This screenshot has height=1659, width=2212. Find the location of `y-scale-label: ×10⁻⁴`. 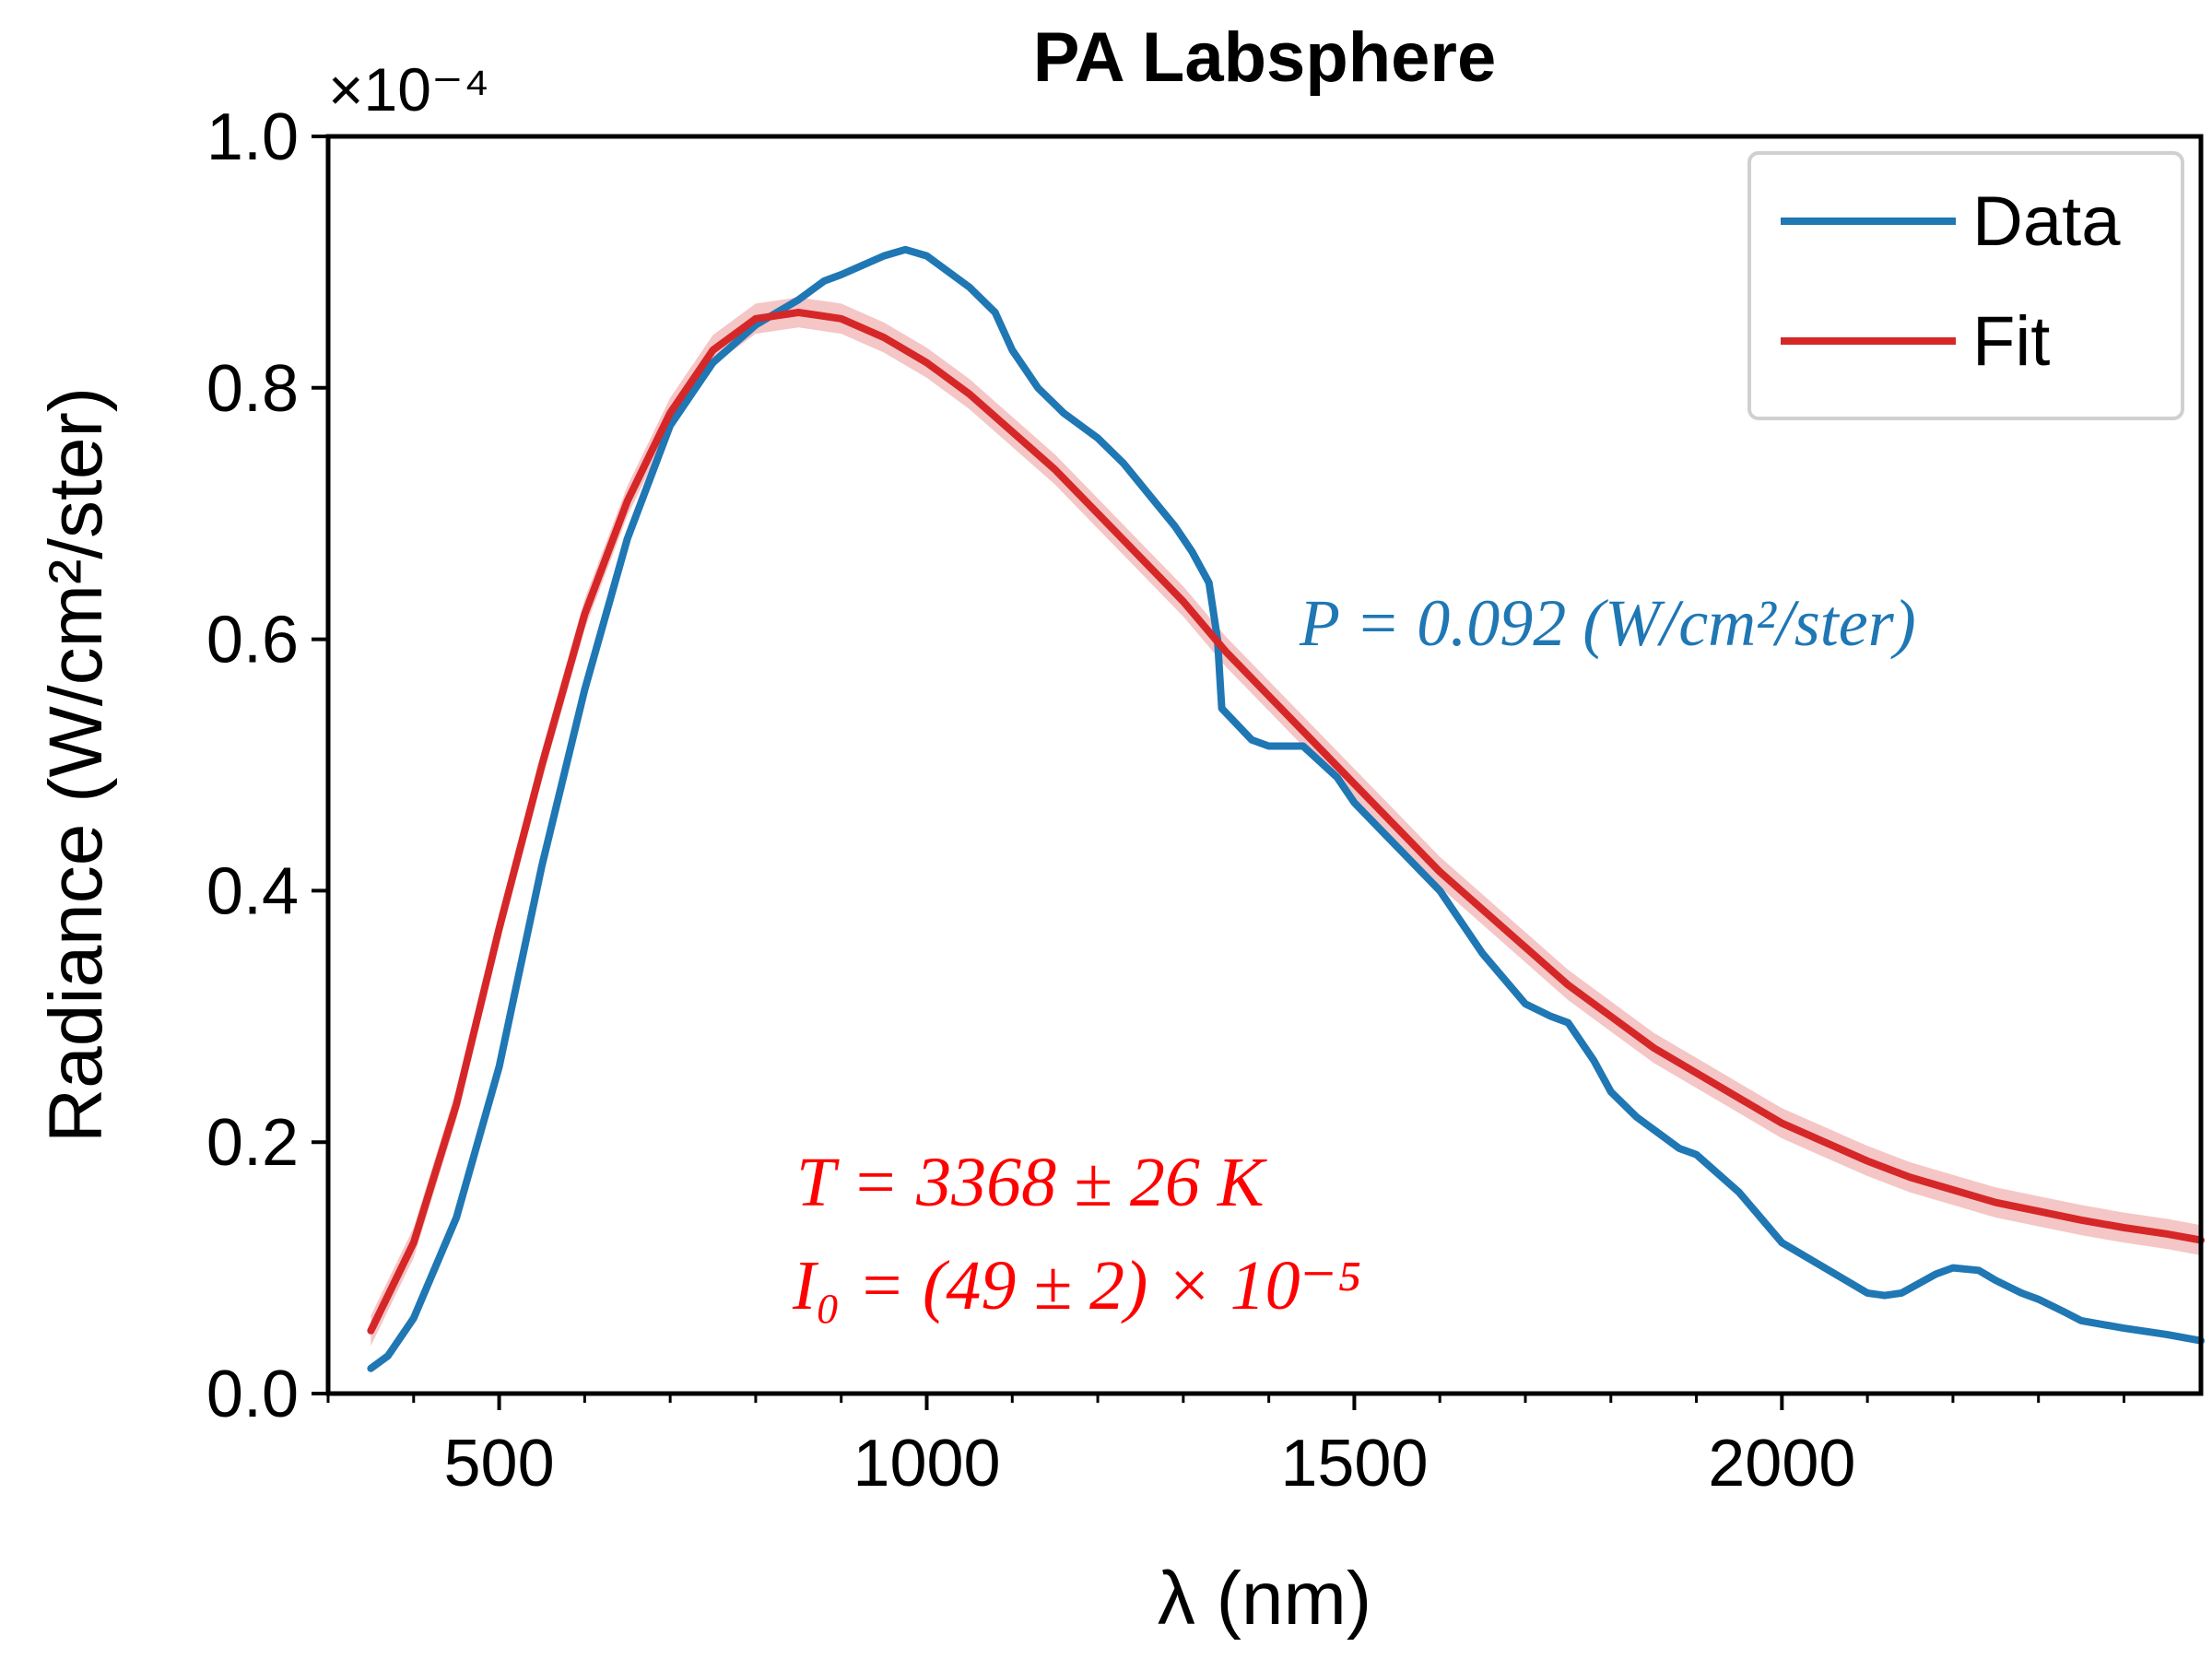

y-scale-label: ×10⁻⁴ is located at coordinates (408, 89).